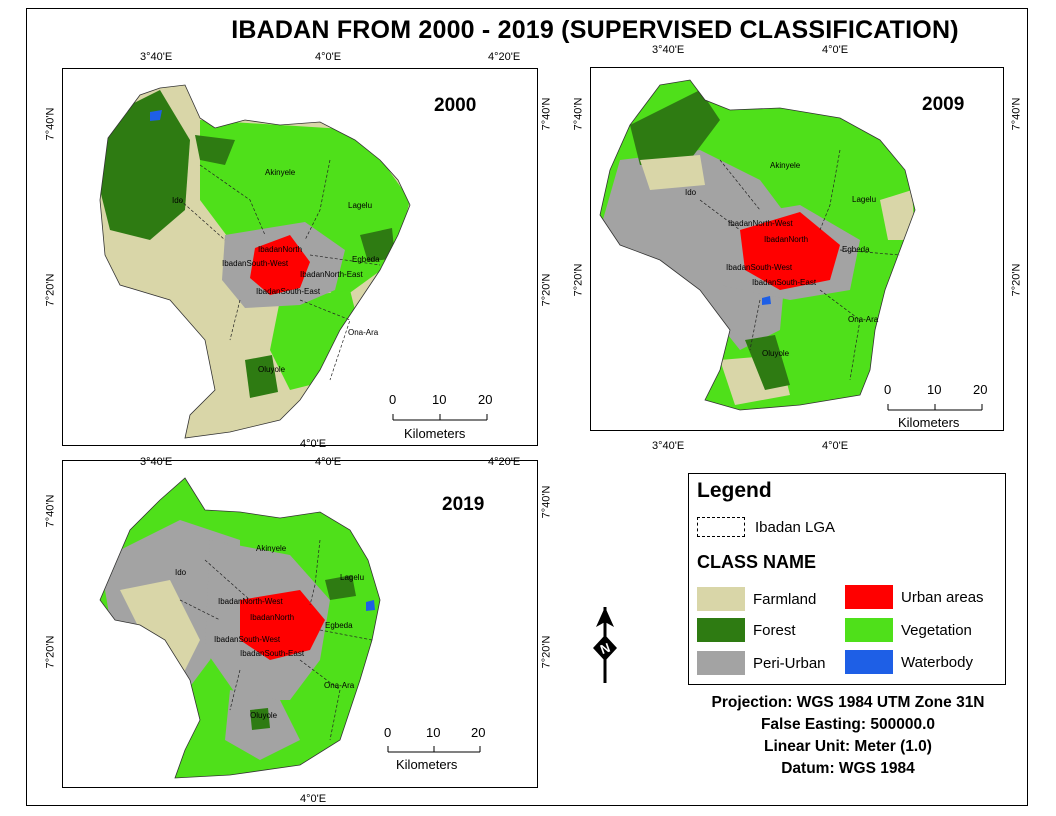 This screenshot has width=1056, height=816. I want to click on label-forest: Forest, so click(774, 630).